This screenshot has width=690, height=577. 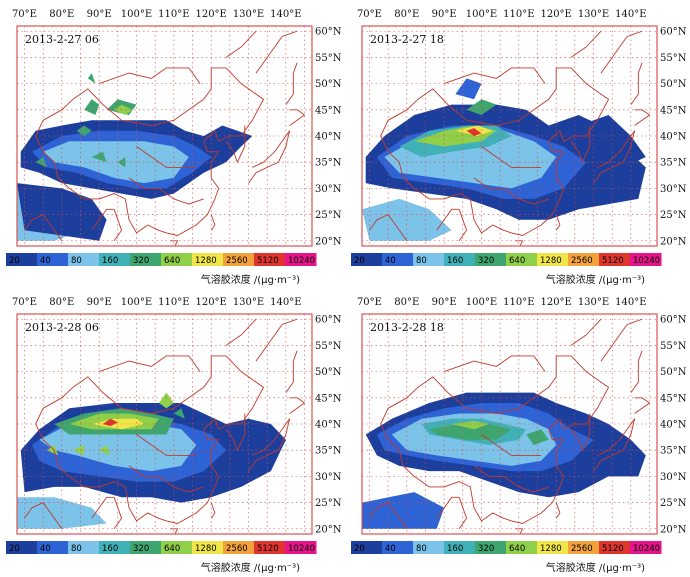 What do you see at coordinates (613, 549) in the screenshot?
I see `colorbar-tick-label: 5120` at bounding box center [613, 549].